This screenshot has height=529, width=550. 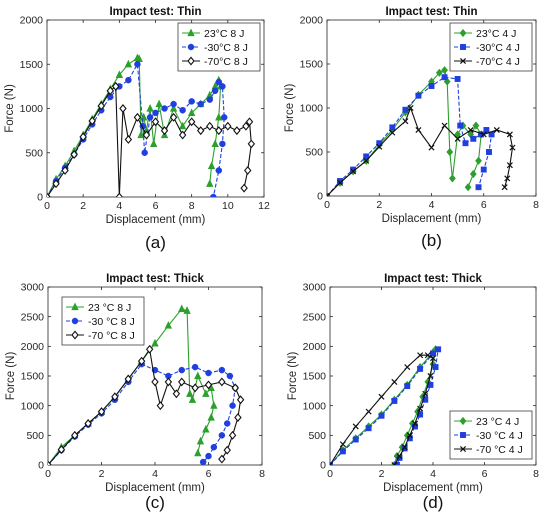 What do you see at coordinates (75, 306) in the screenshot?
I see `panel-c-legend-marker` at bounding box center [75, 306].